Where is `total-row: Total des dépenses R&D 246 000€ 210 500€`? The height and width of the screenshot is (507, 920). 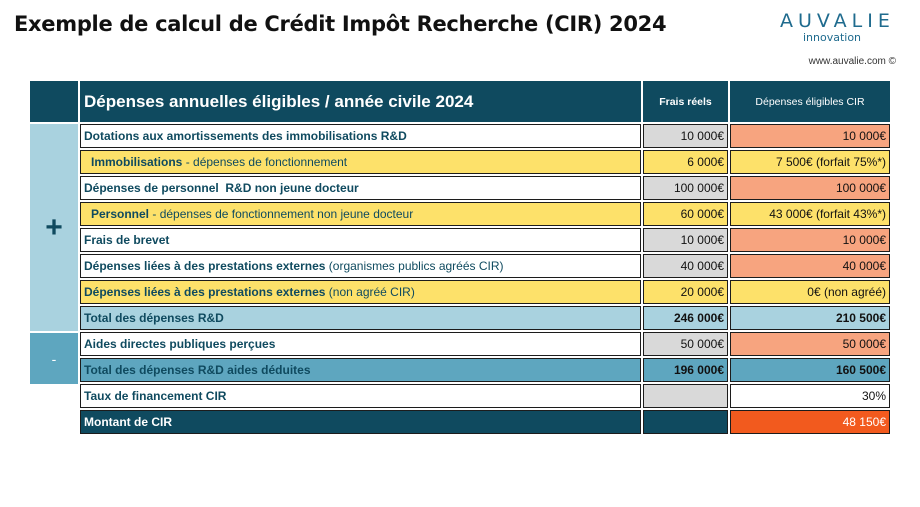 total-row: Total des dépenses R&D 246 000€ 210 500€ is located at coordinates (485, 318).